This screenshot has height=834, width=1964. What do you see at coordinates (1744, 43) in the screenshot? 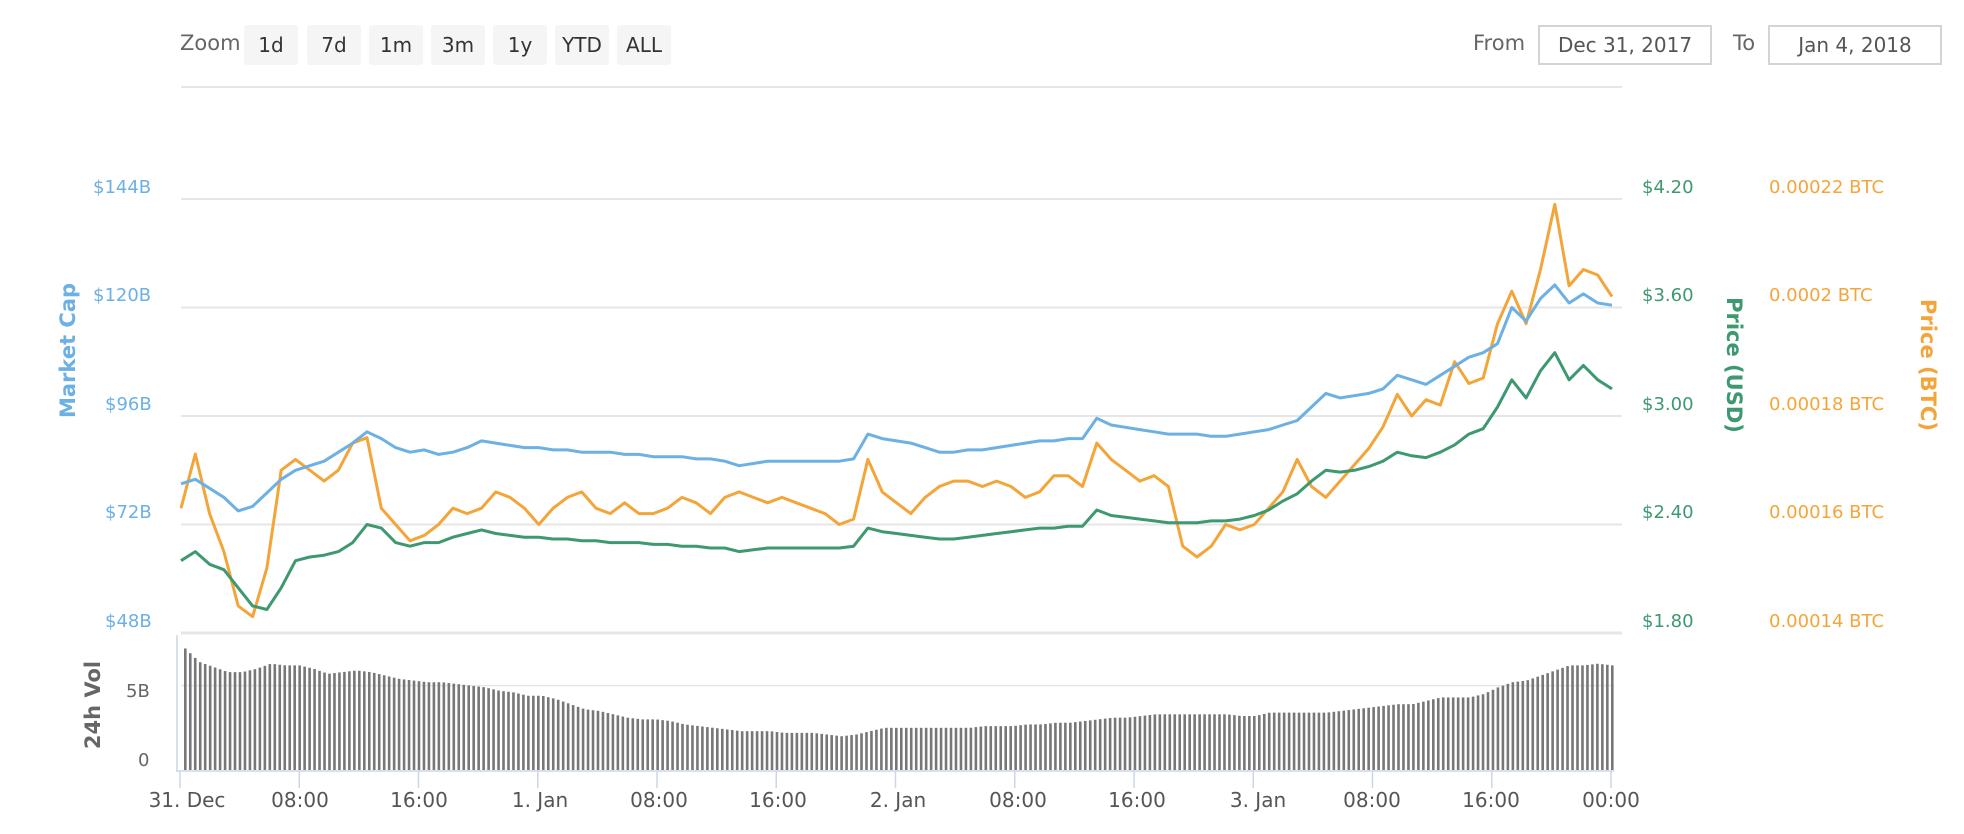
I see `to-label: To` at bounding box center [1744, 43].